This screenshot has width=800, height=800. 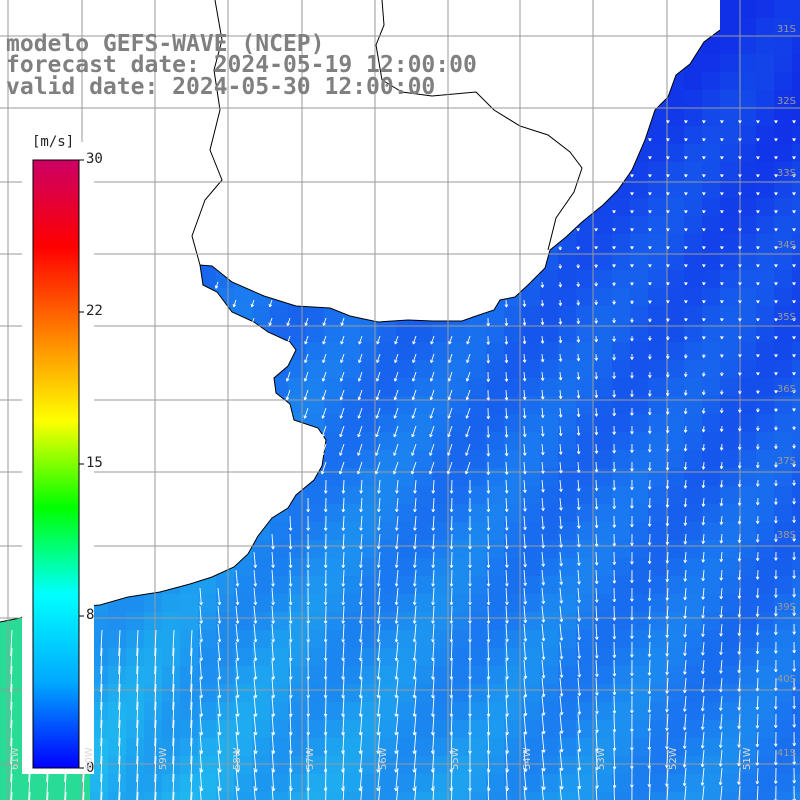 I want to click on lat-label: 31S, so click(x=786, y=29).